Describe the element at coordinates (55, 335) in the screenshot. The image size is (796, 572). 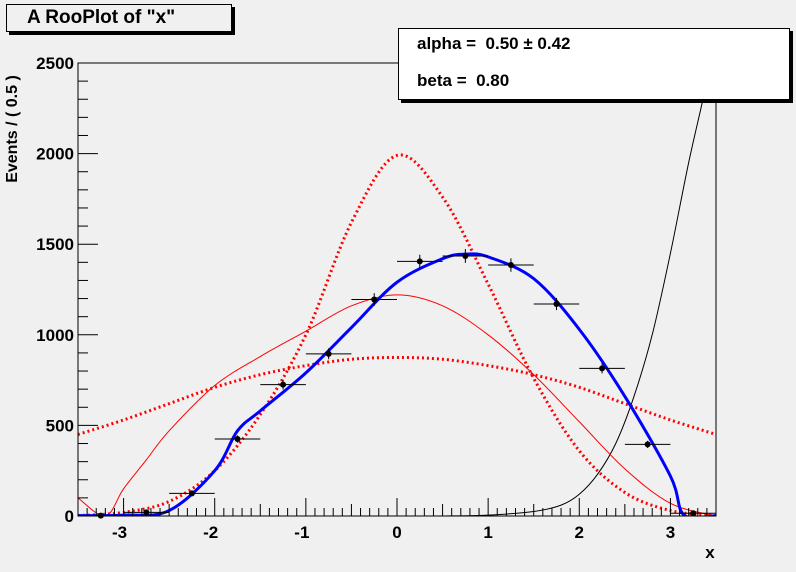
I see `y-tick-label: 1000` at that location.